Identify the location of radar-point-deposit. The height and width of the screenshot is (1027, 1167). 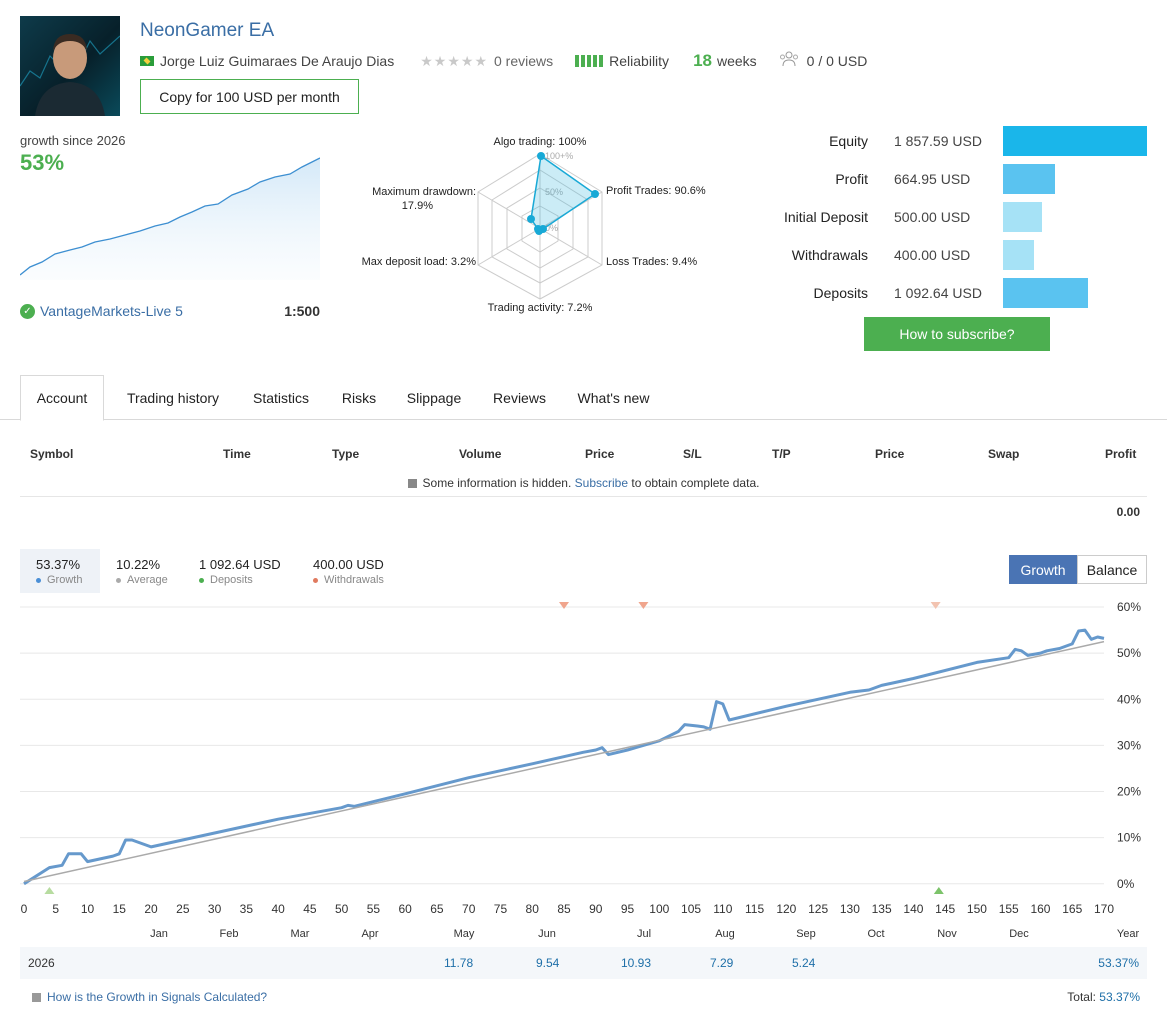
(538, 229).